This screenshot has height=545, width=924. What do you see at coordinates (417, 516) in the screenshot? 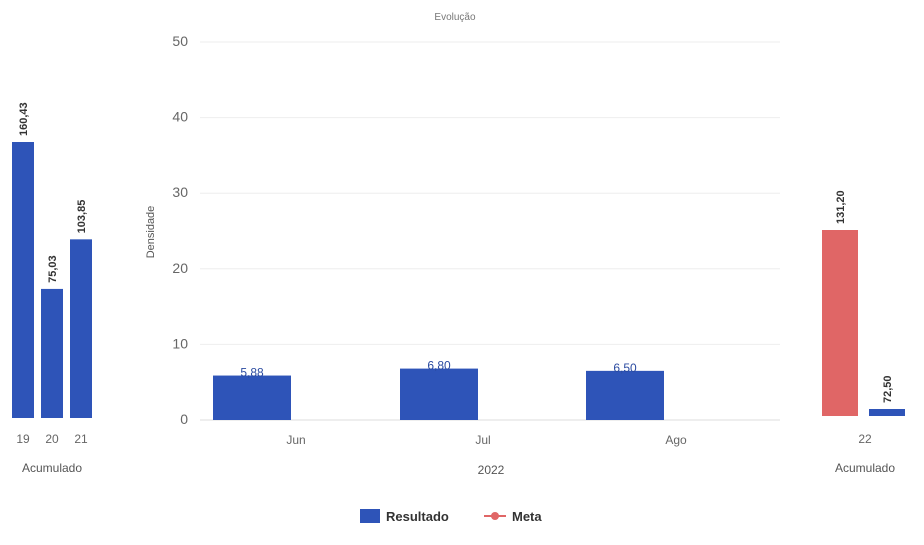
I see `legend-label-resultado: Resultado` at bounding box center [417, 516].